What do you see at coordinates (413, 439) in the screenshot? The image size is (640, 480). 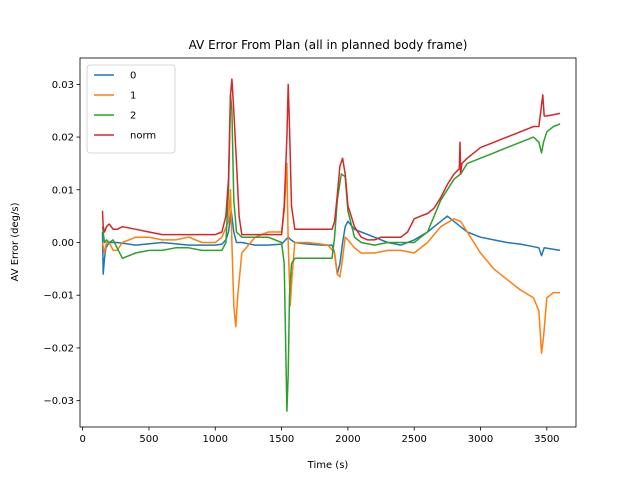 I see `x-tick-label: 2500` at bounding box center [413, 439].